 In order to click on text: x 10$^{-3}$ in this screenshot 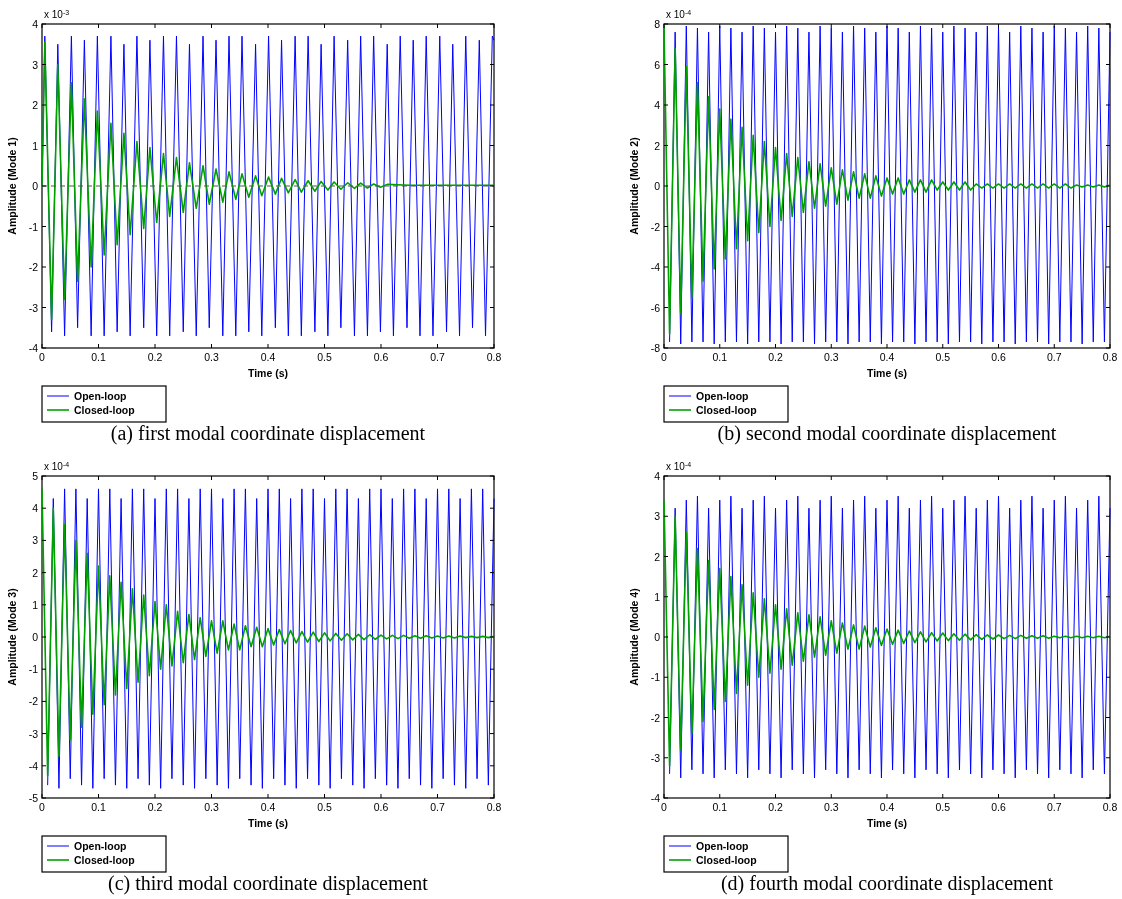, I will do `click(57, 14)`.